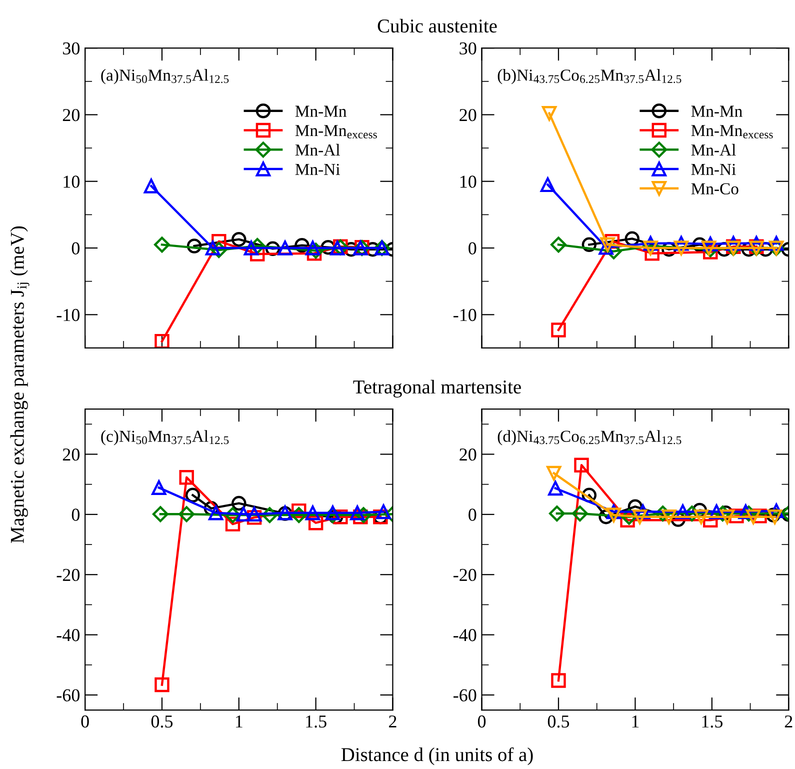 This screenshot has height=769, width=795. What do you see at coordinates (165, 76) in the screenshot?
I see `annotation: (a)Ni$_{50}$Mn$_{37.5}$Al$_{12.5}$` at bounding box center [165, 76].